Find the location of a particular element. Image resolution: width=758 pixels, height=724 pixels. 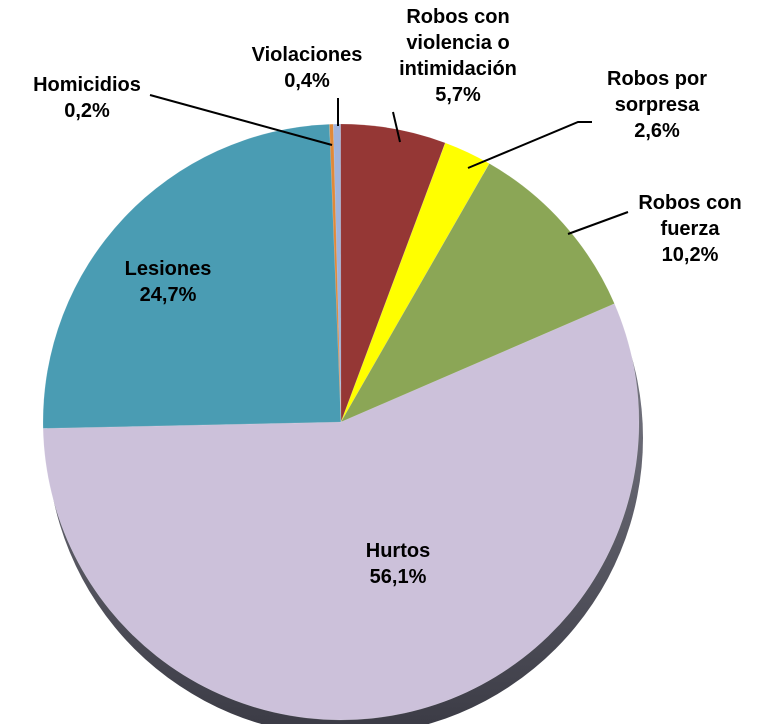

value-label: 0,4% is located at coordinates (307, 81).